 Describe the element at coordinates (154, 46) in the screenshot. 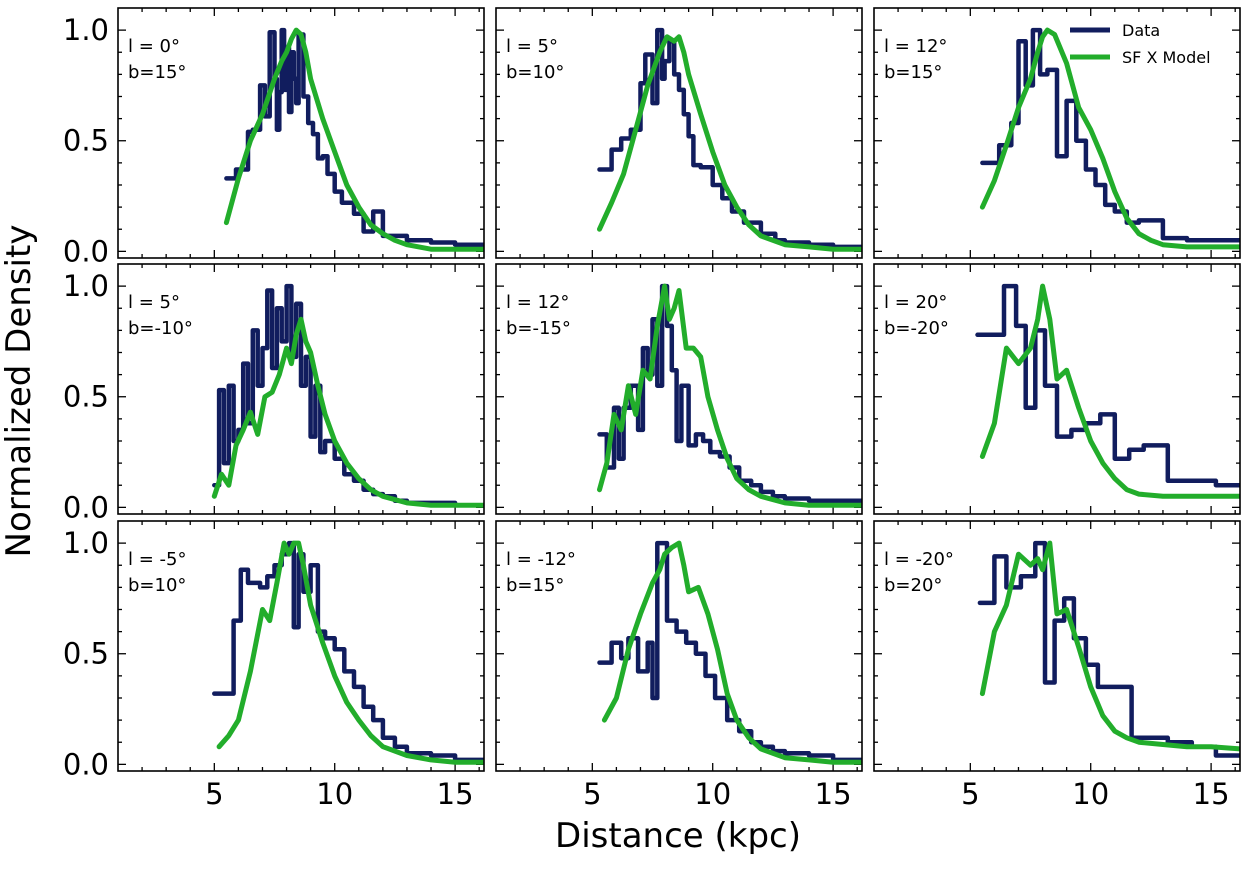

I see `panel-label-l: l = 0°` at that location.